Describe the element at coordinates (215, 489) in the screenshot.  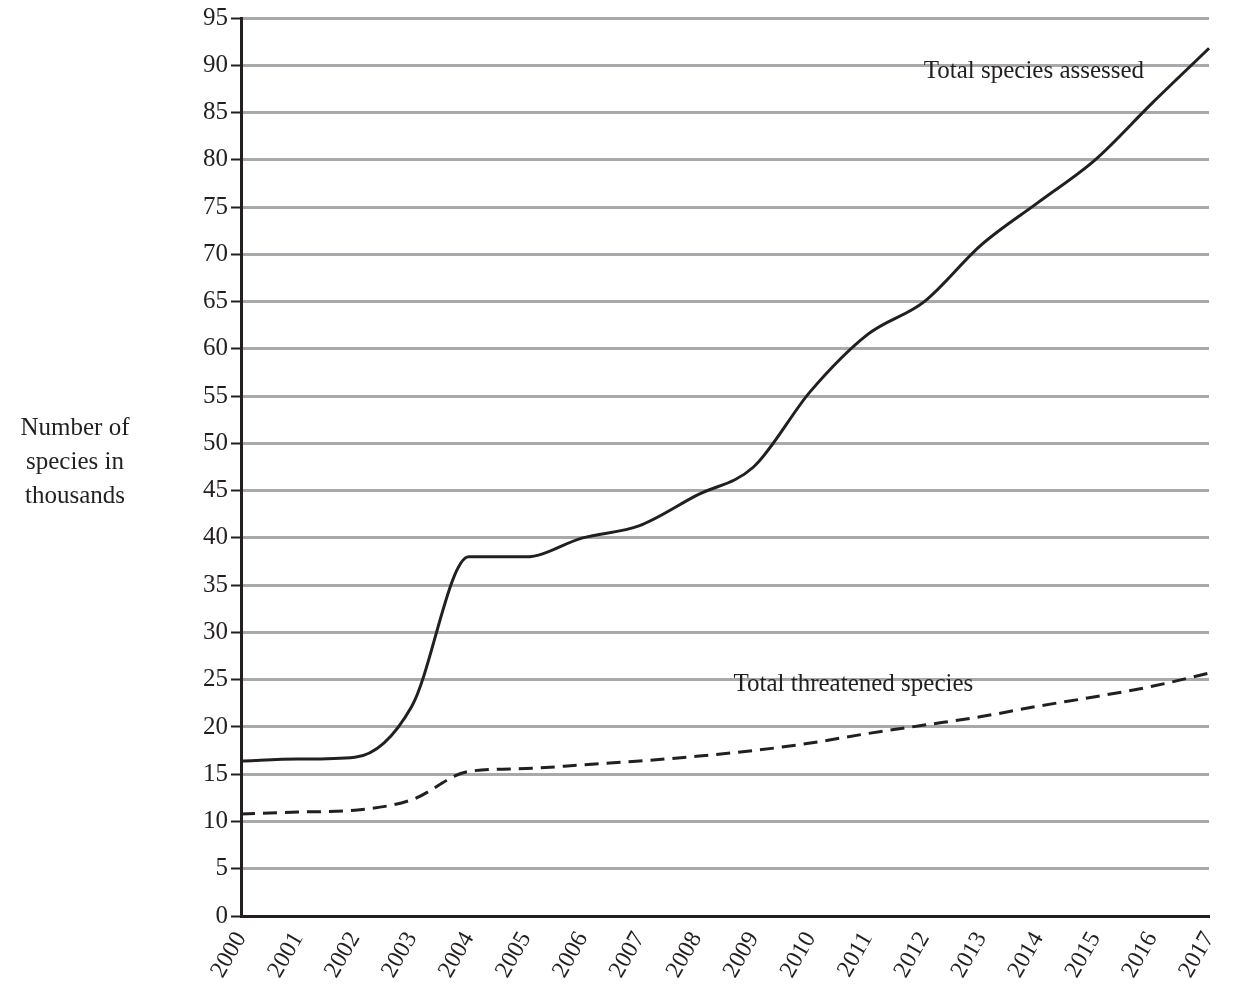
I see `y-tick-label: 45` at that location.